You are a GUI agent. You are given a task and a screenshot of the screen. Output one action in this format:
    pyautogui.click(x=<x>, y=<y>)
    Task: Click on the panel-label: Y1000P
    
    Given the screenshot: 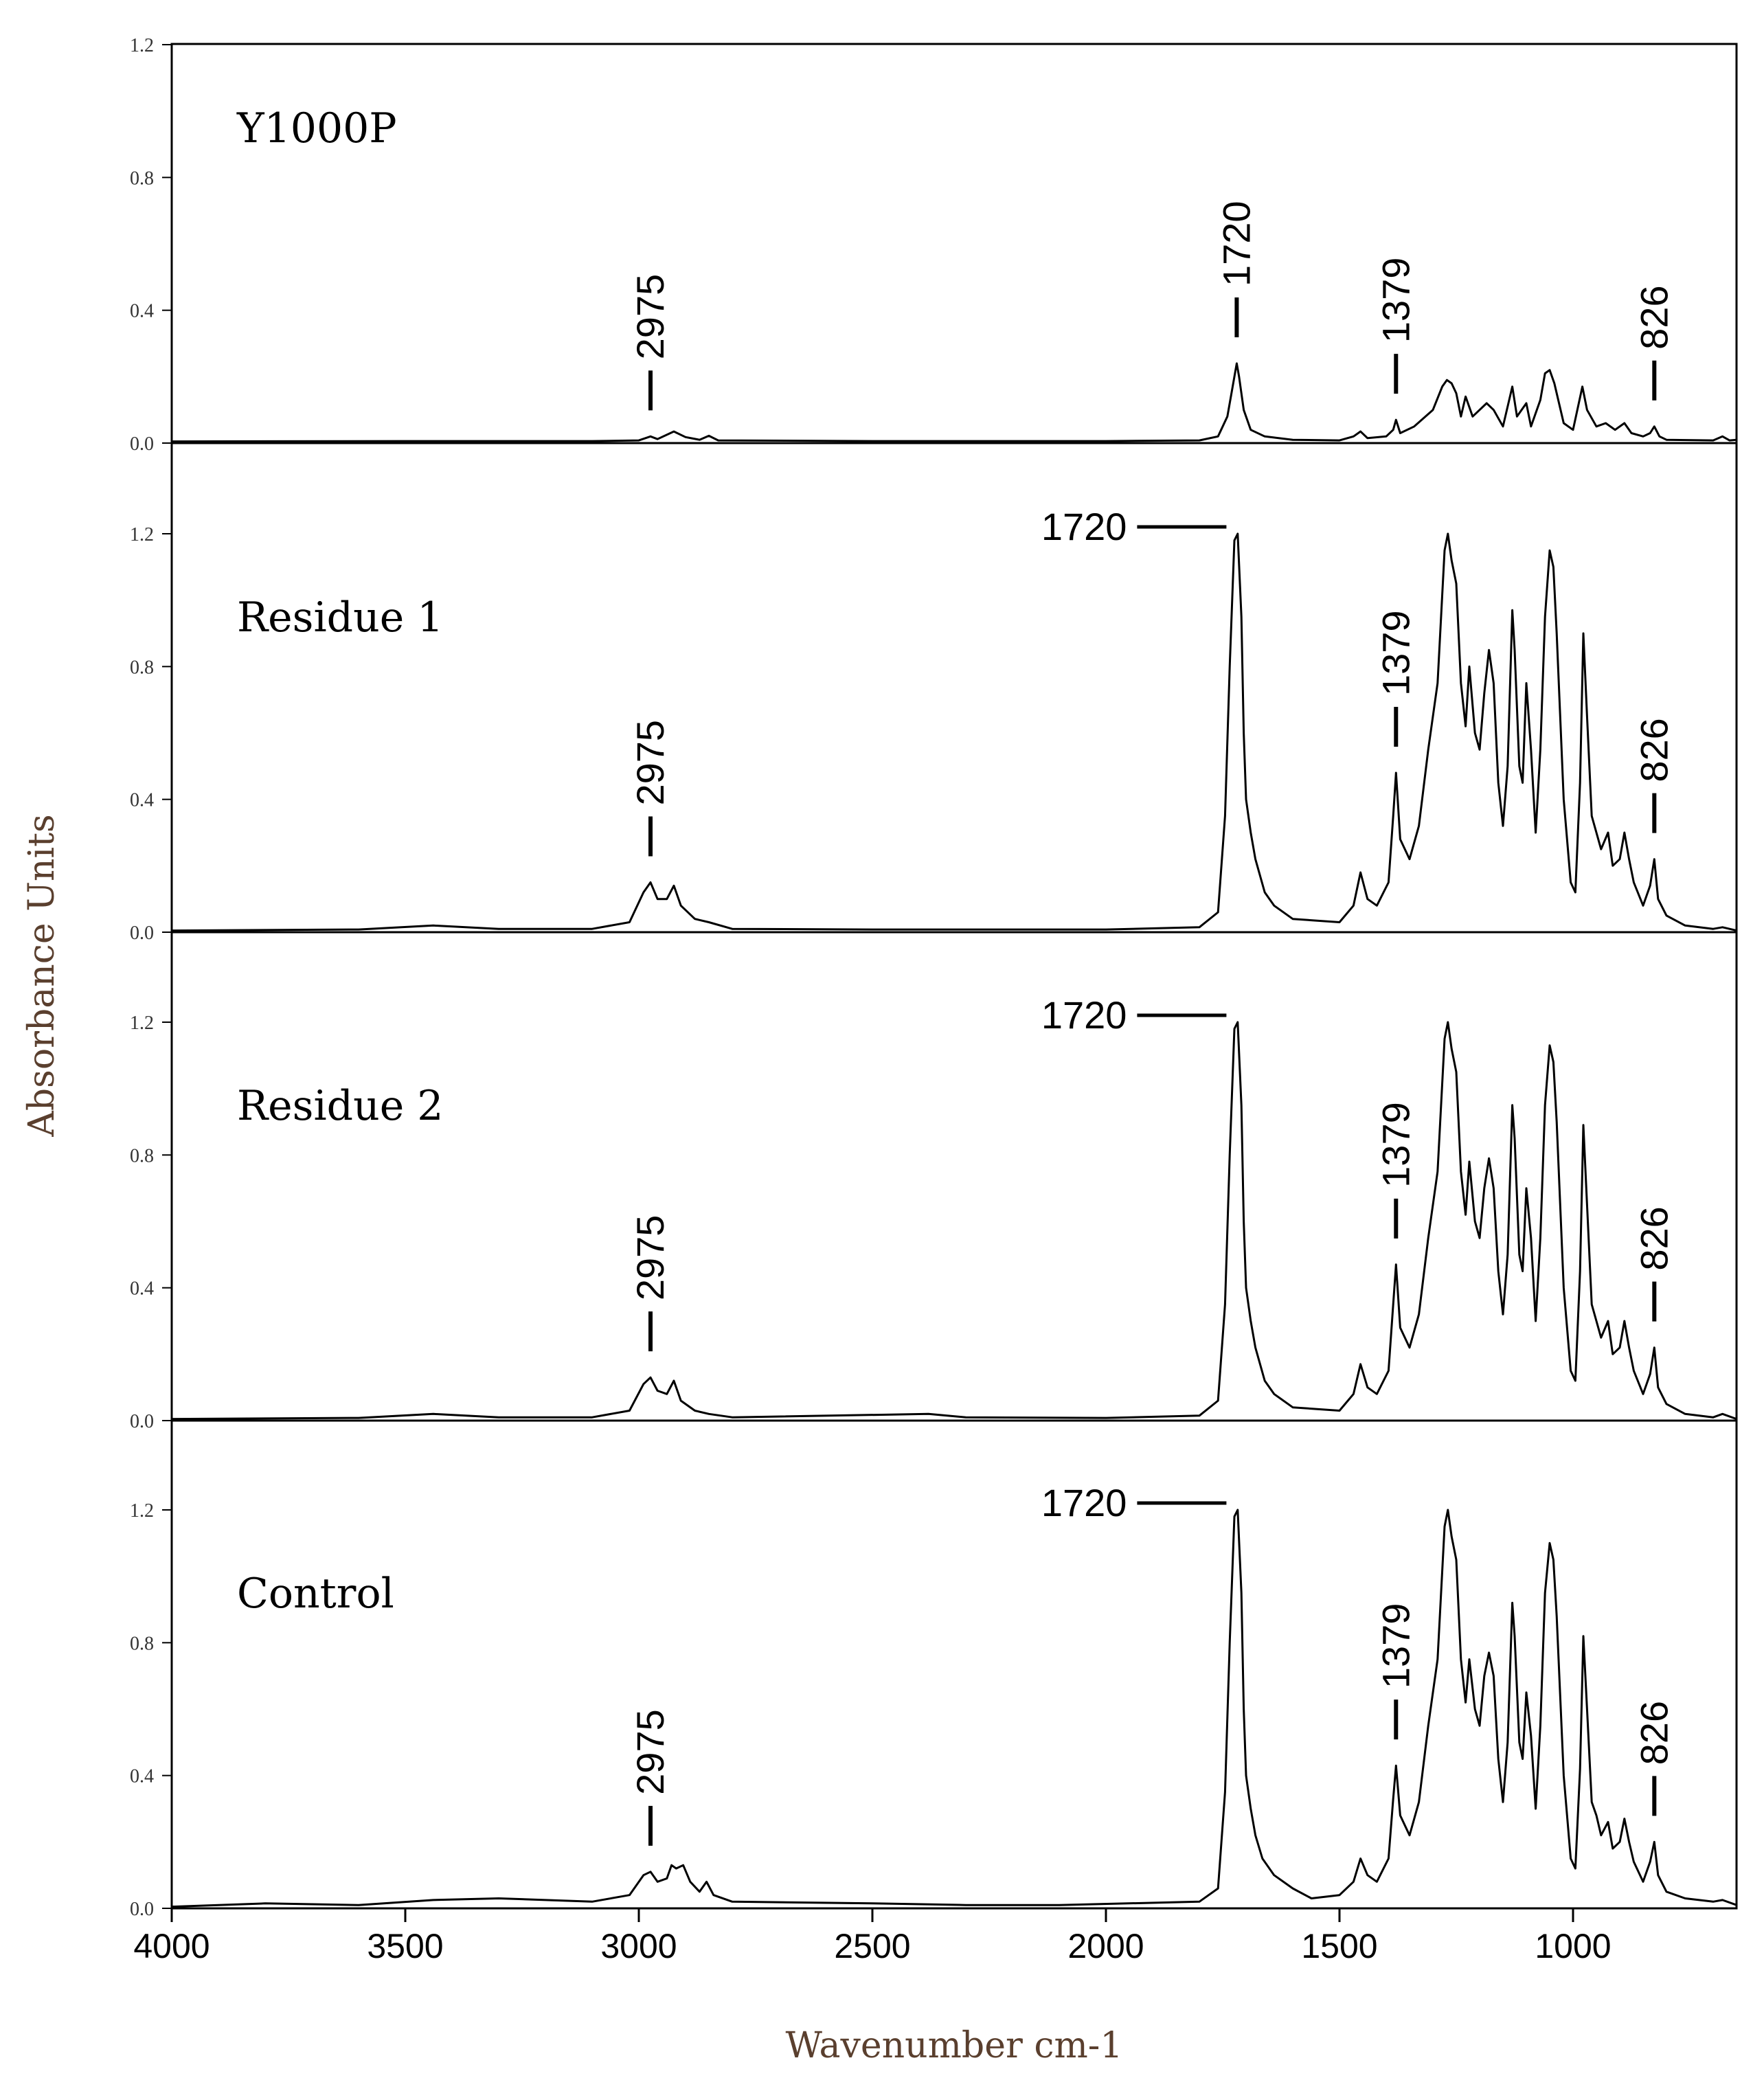 What is the action you would take?
    pyautogui.click(x=316, y=128)
    